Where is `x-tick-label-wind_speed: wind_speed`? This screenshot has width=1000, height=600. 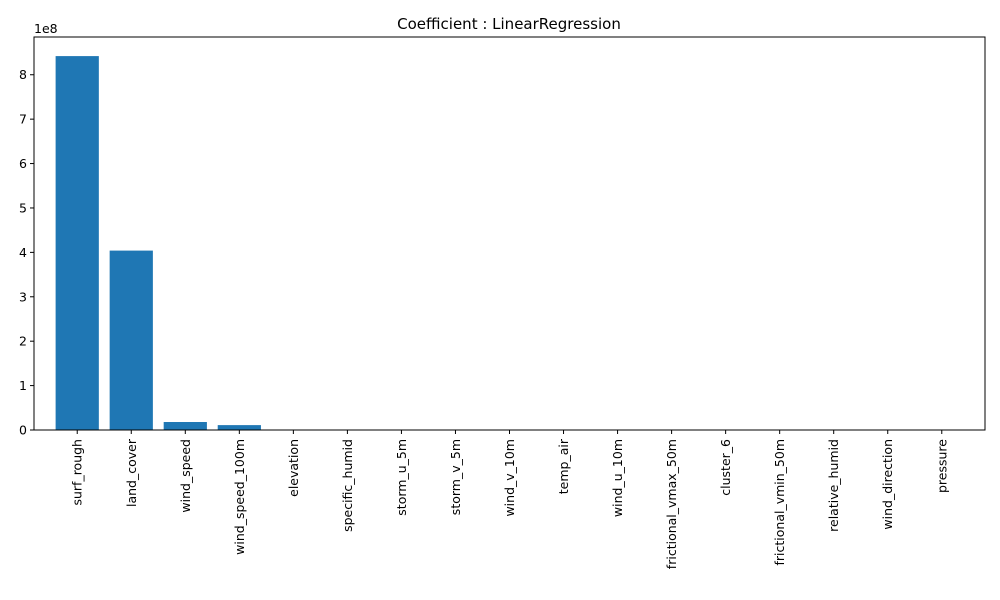 x-tick-label-wind_speed: wind_speed is located at coordinates (185, 476).